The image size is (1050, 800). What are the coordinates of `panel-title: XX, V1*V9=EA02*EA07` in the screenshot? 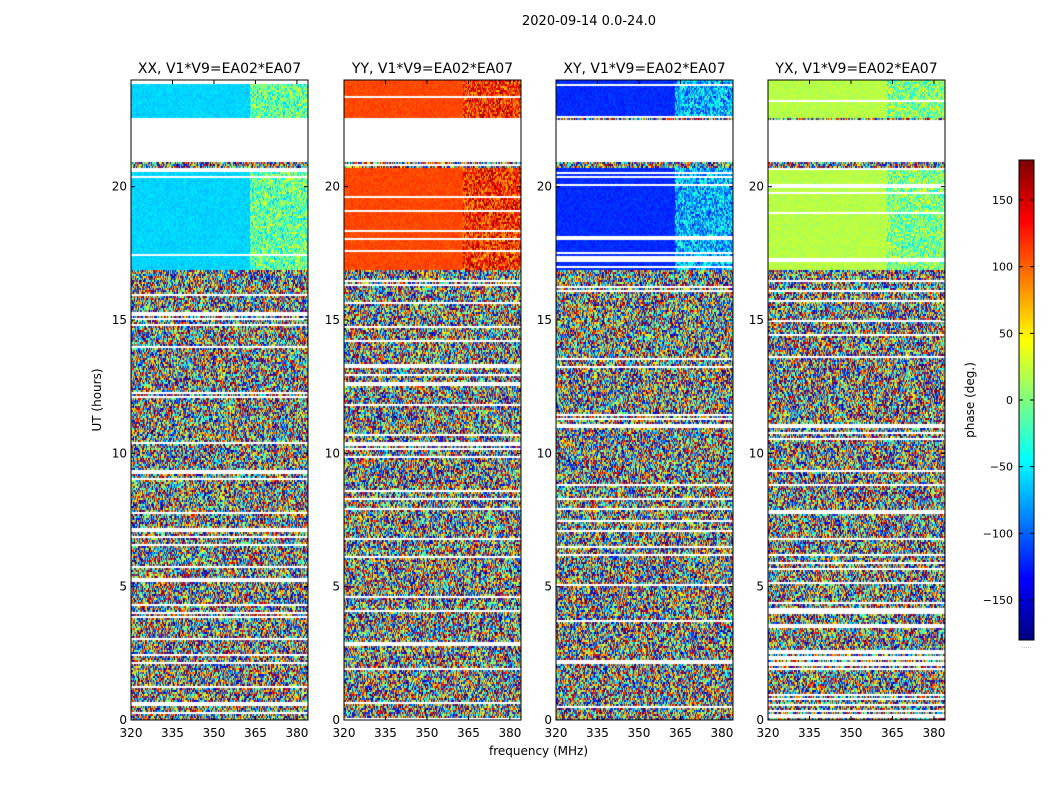 It's located at (219, 69).